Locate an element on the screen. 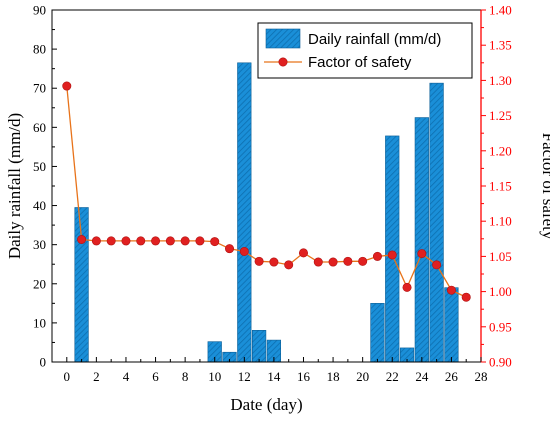 This screenshot has width=550, height=421. x-tick-label: 6 is located at coordinates (155, 376).